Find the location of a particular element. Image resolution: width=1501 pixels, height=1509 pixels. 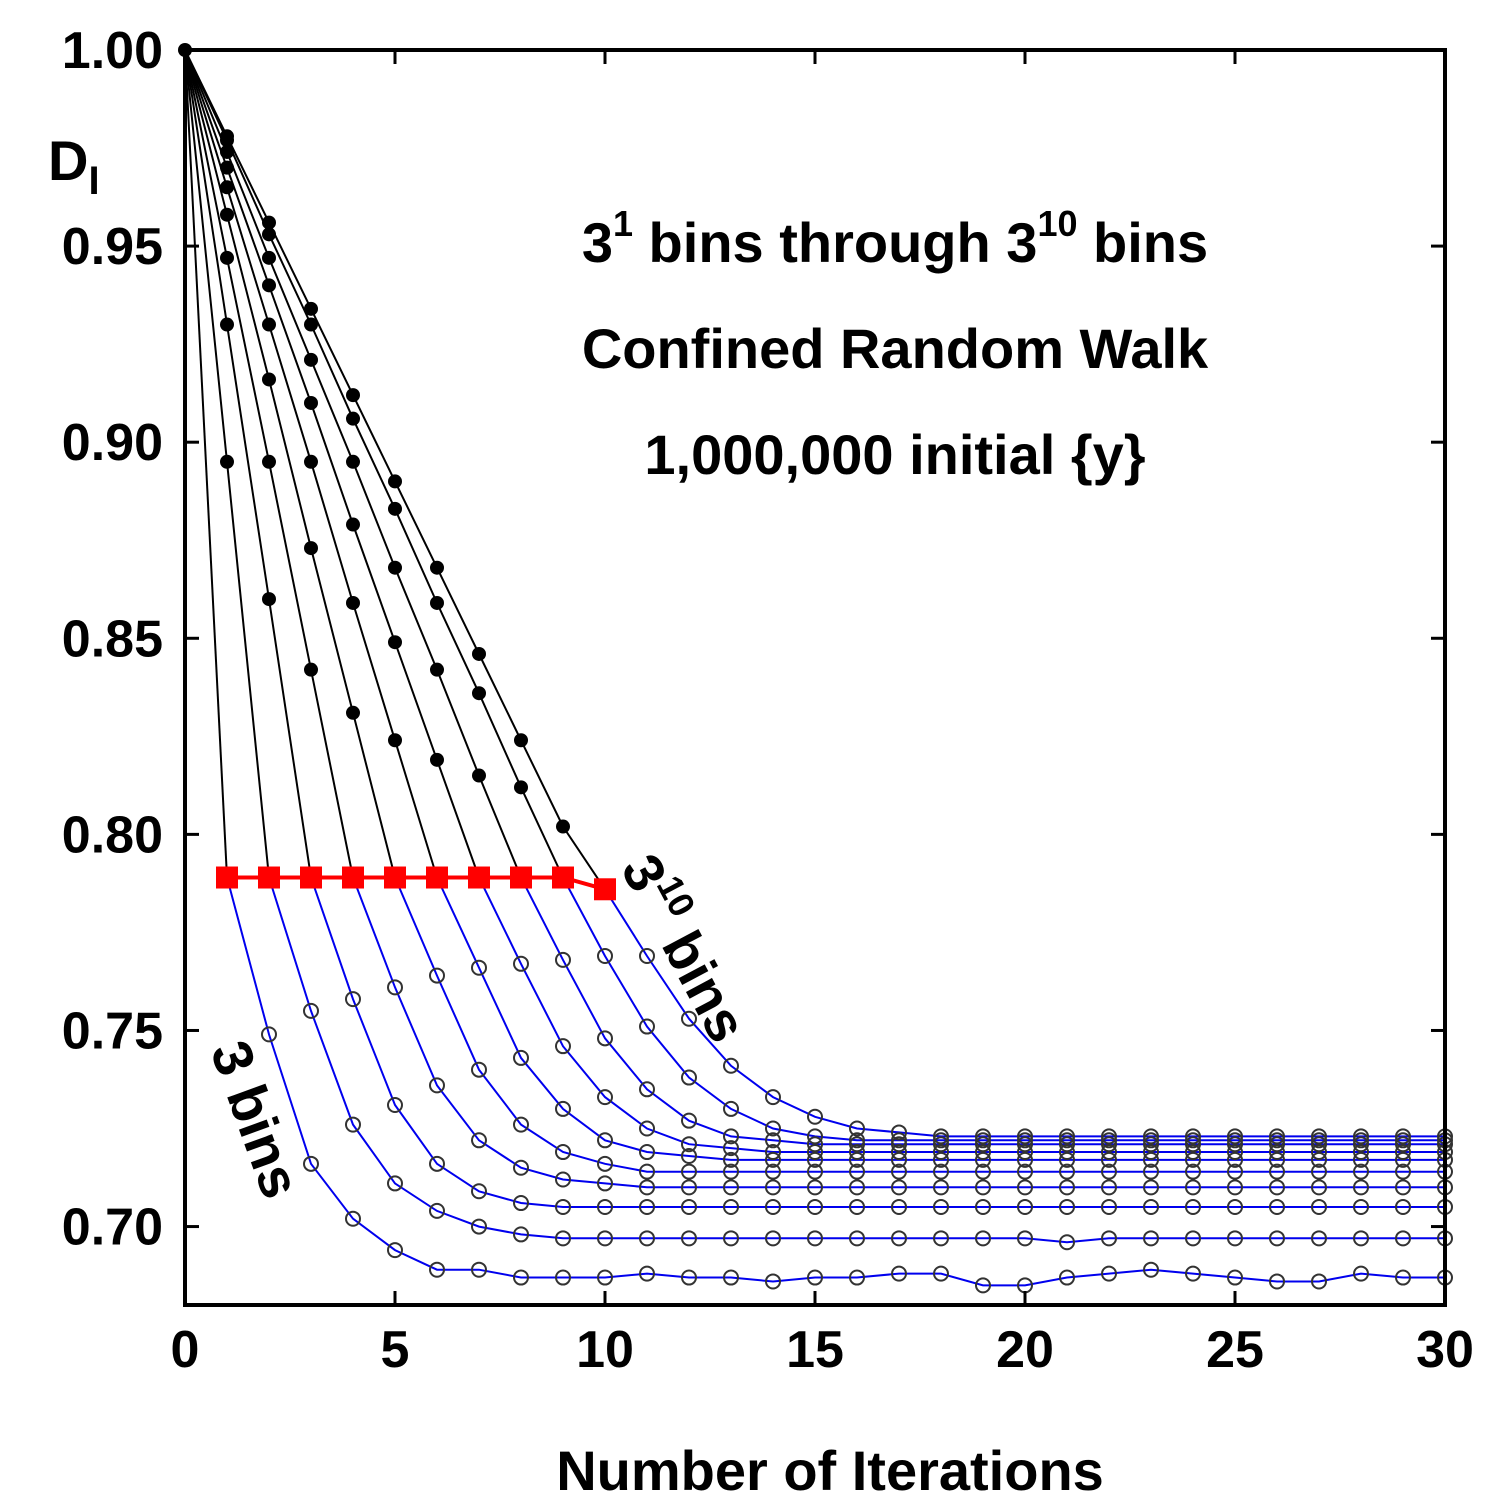

y-axis-label: DI is located at coordinates (74, 166).